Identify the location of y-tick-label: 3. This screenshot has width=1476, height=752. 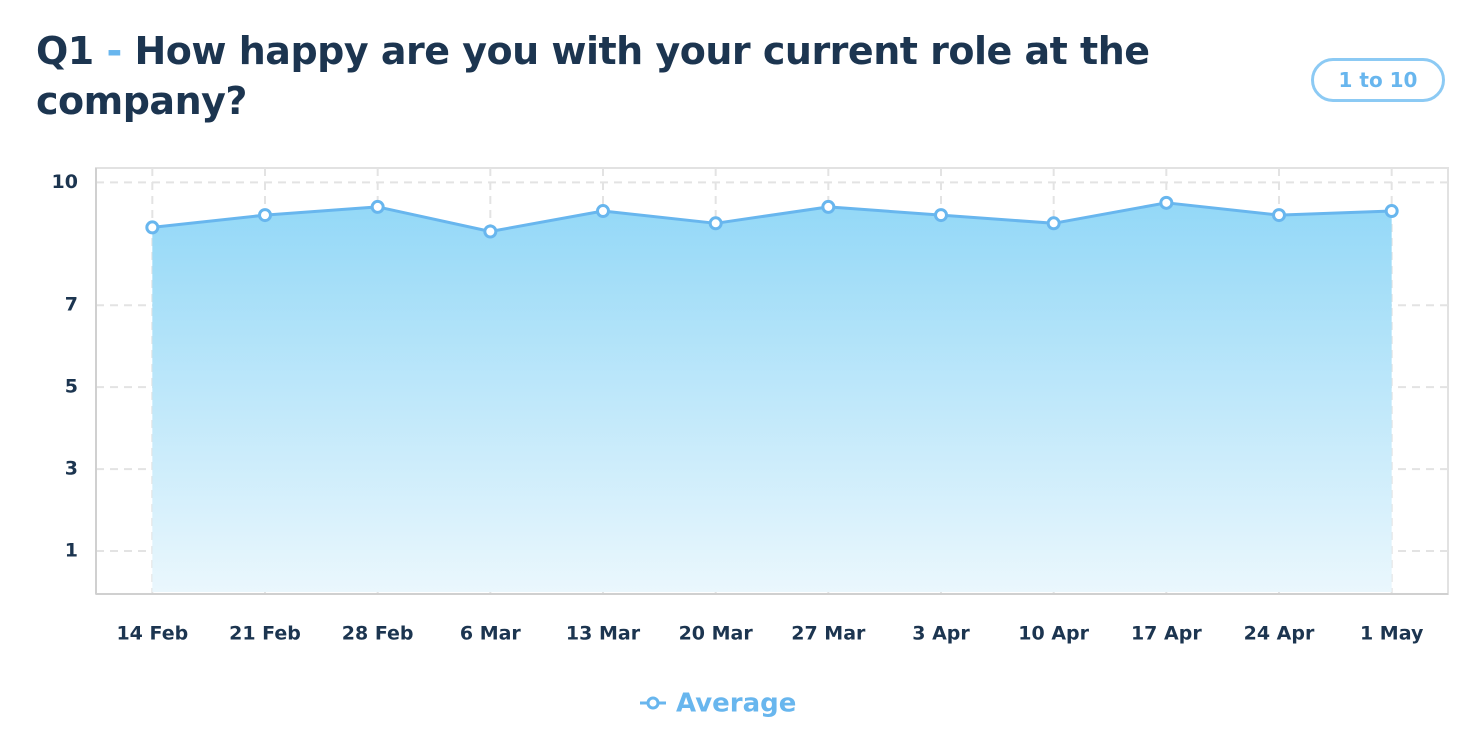
(71, 469).